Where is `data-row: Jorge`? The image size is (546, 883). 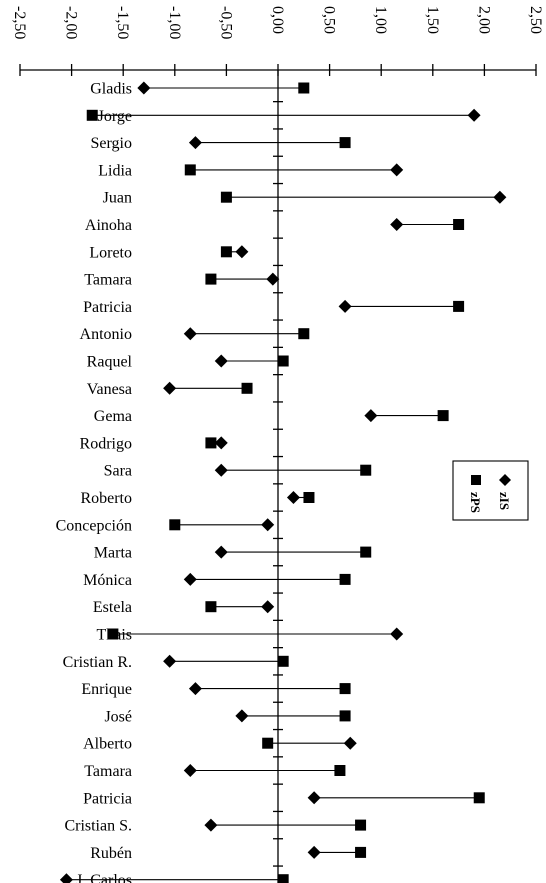 data-row: Jorge is located at coordinates (283, 116).